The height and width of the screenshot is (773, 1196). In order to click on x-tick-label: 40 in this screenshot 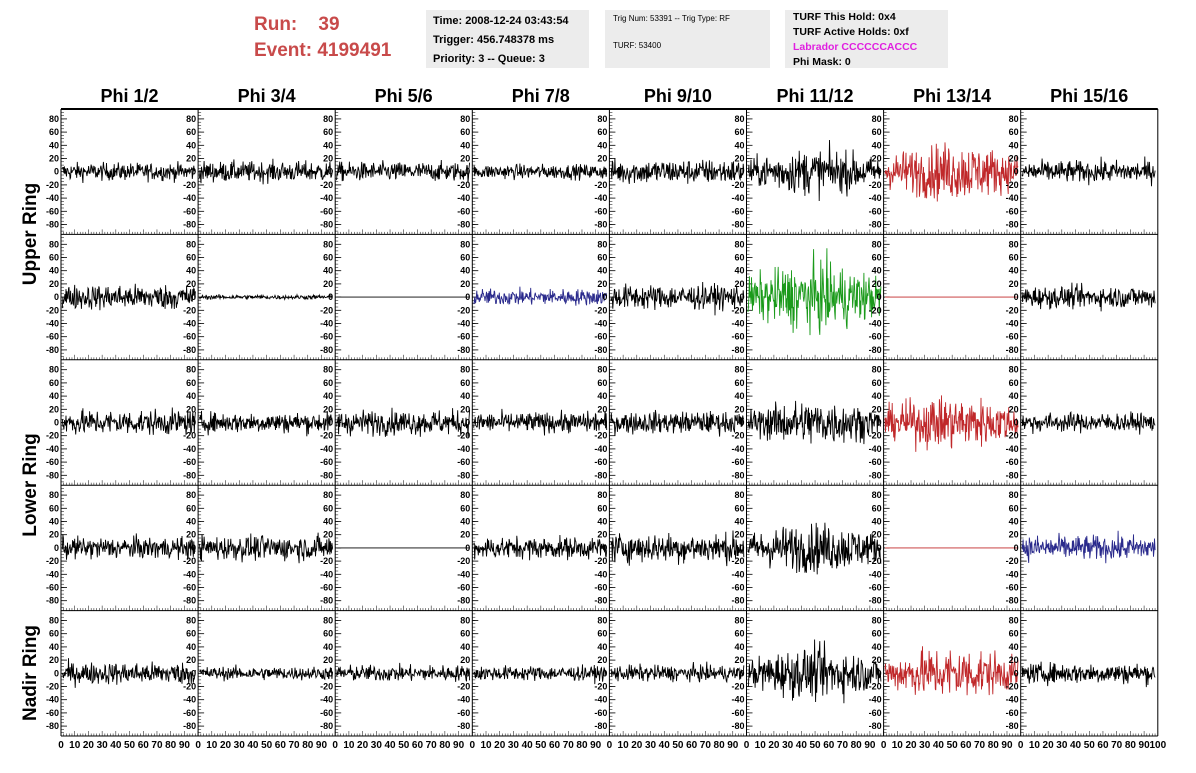, I will do `click(665, 745)`.